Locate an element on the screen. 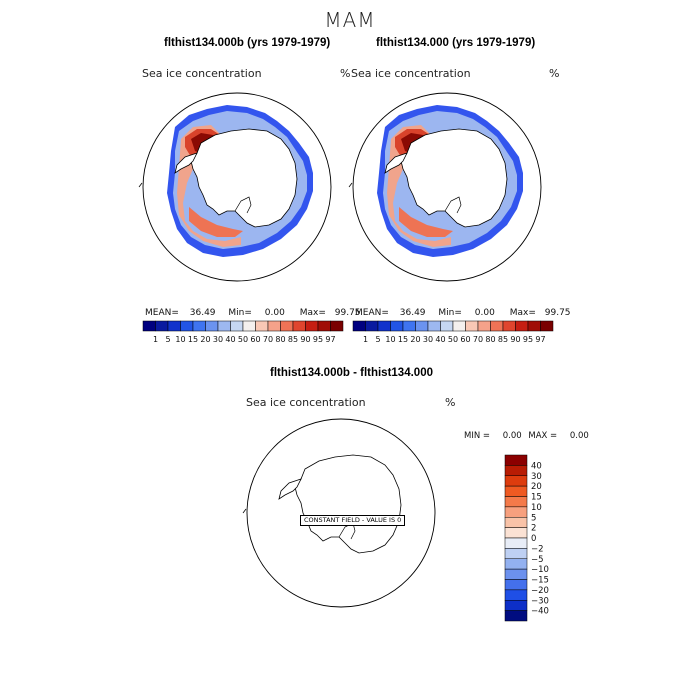 This screenshot has height=700, width=700. colorbar-tick-label: 0 is located at coordinates (533, 539).